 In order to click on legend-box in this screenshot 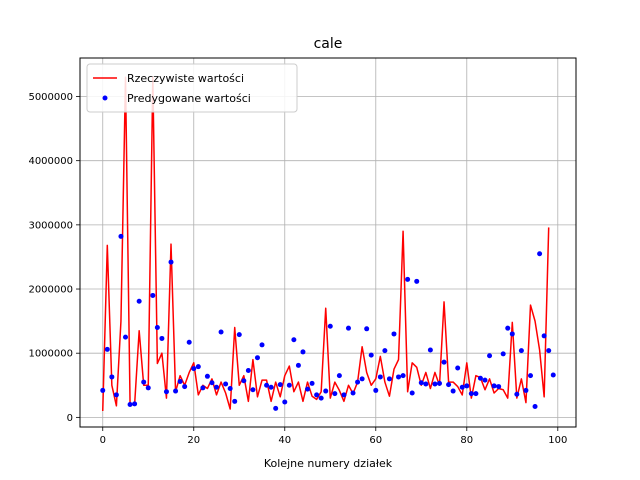, I will do `click(192, 88)`.